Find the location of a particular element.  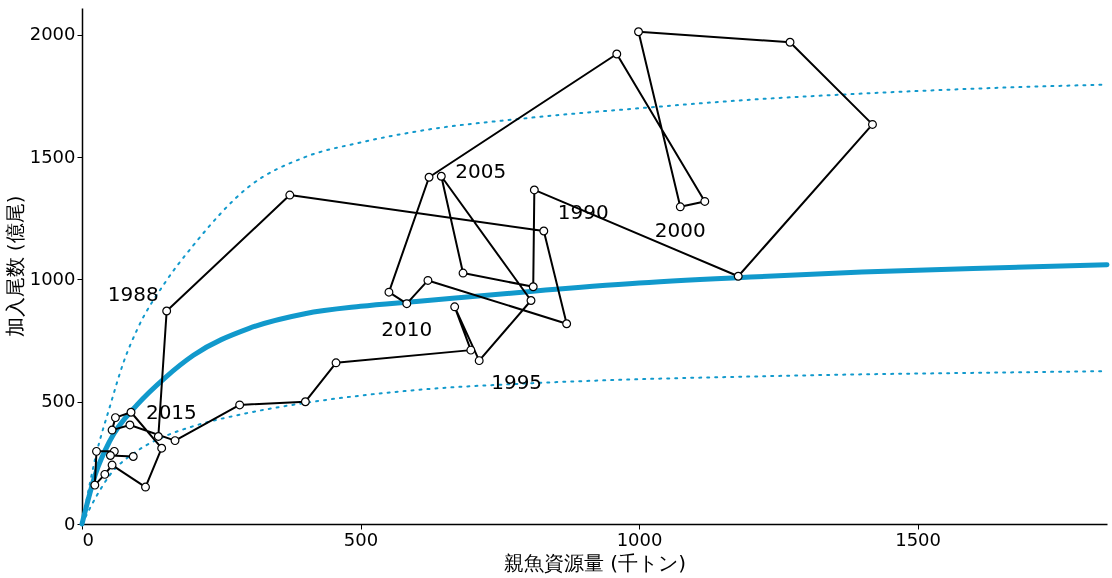

y-tick-label: 1500 is located at coordinates (52, 156).